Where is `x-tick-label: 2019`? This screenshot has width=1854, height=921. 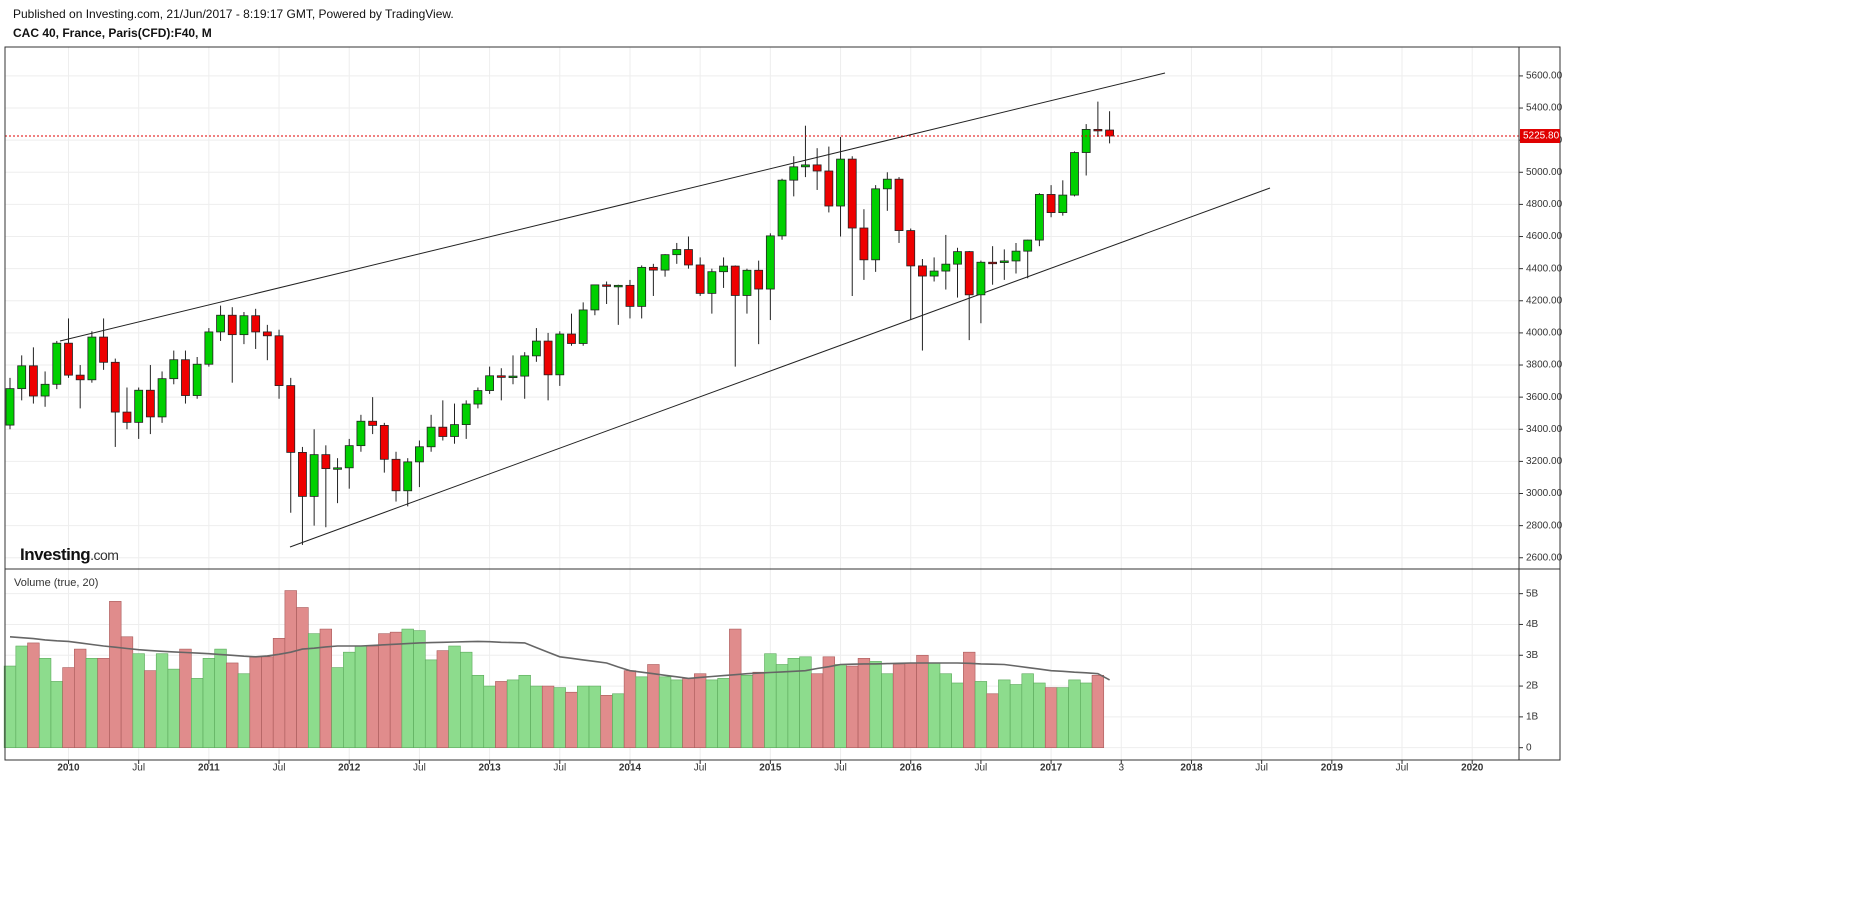 x-tick-label: 2019 is located at coordinates (1332, 768).